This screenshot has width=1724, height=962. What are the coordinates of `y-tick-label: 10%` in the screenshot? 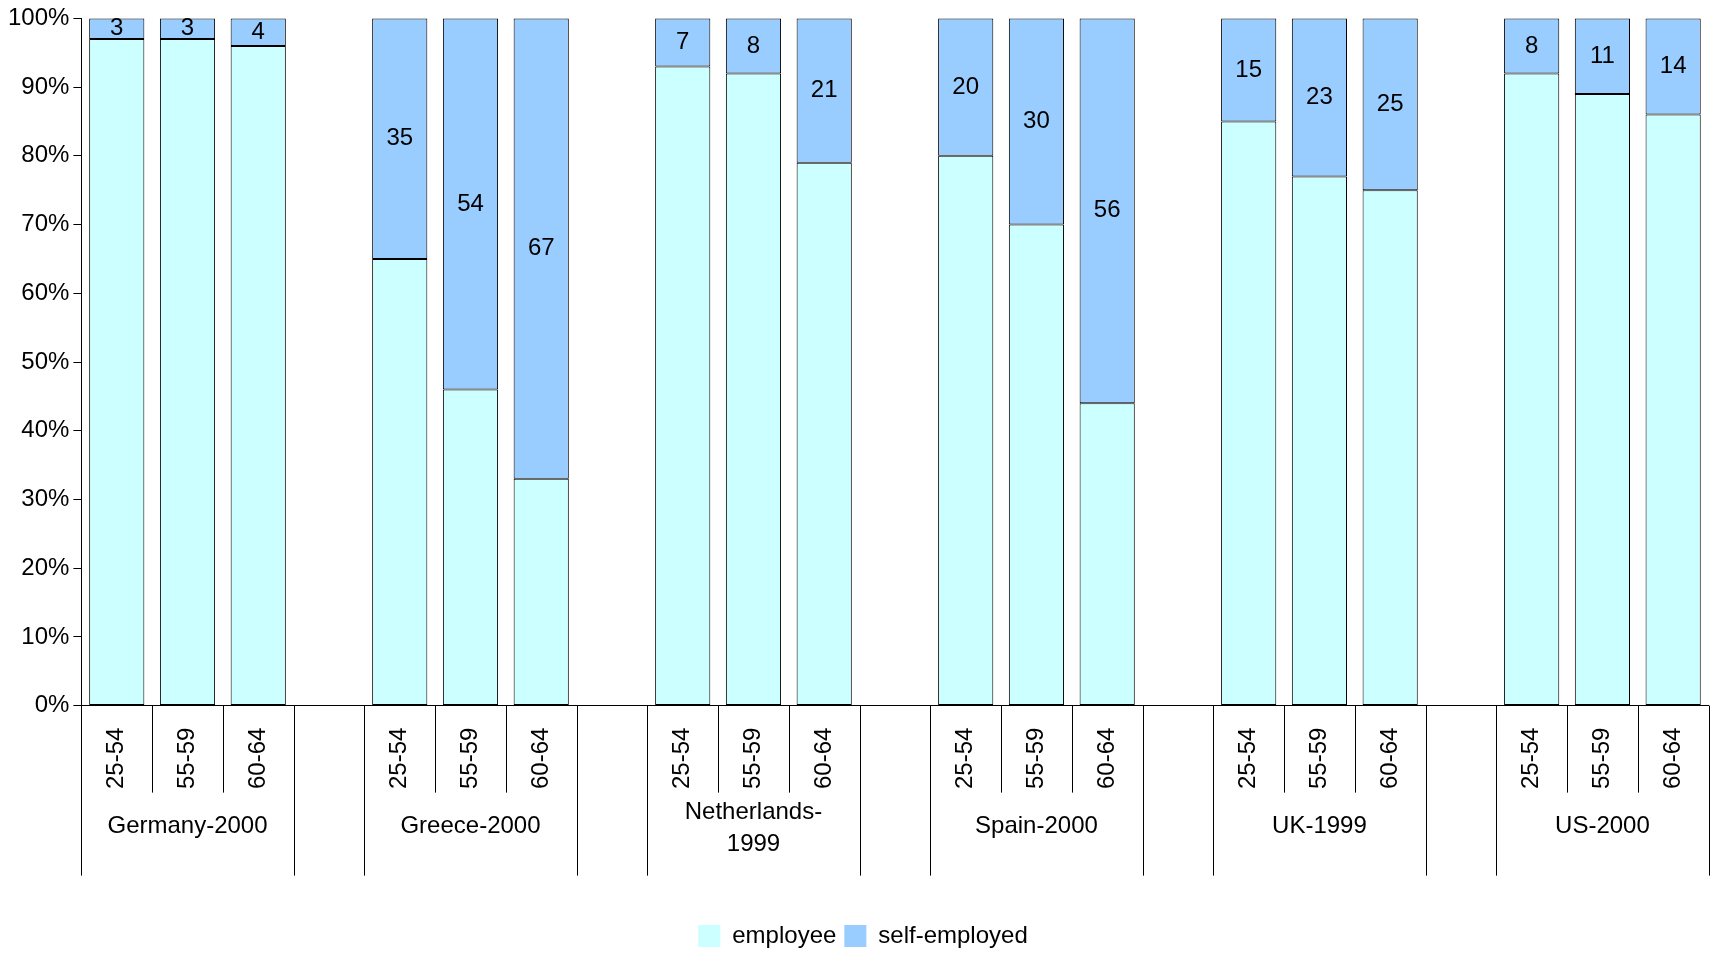 It's located at (45, 635).